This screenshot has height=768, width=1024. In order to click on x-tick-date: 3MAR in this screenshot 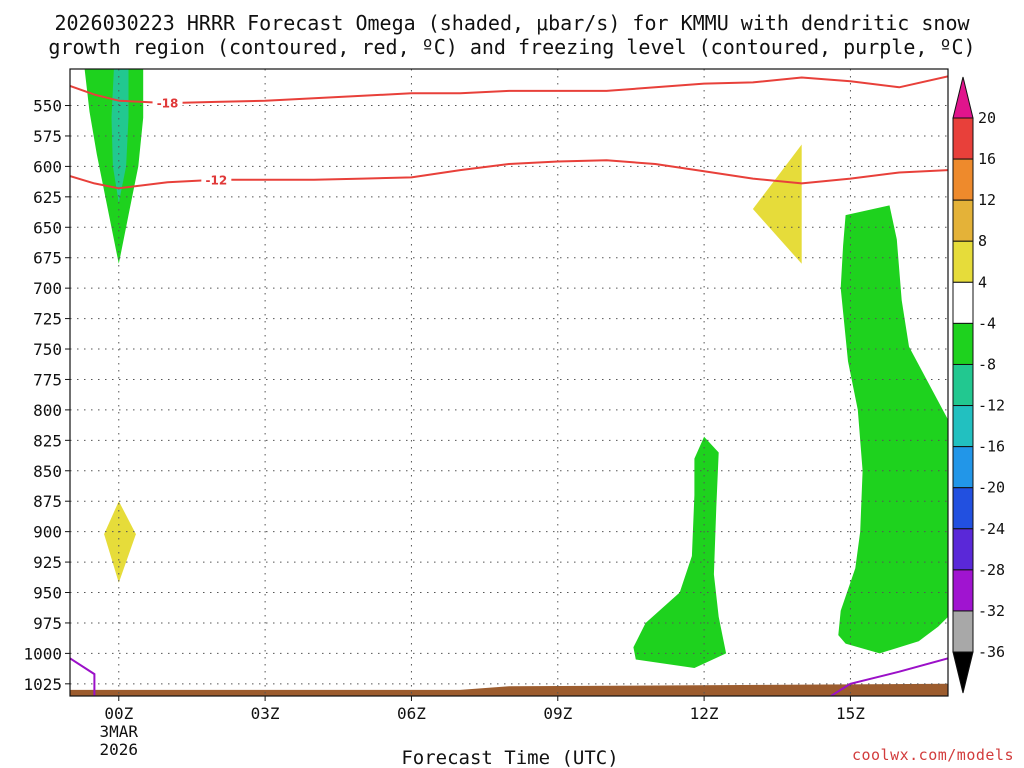, I will do `click(119, 731)`.